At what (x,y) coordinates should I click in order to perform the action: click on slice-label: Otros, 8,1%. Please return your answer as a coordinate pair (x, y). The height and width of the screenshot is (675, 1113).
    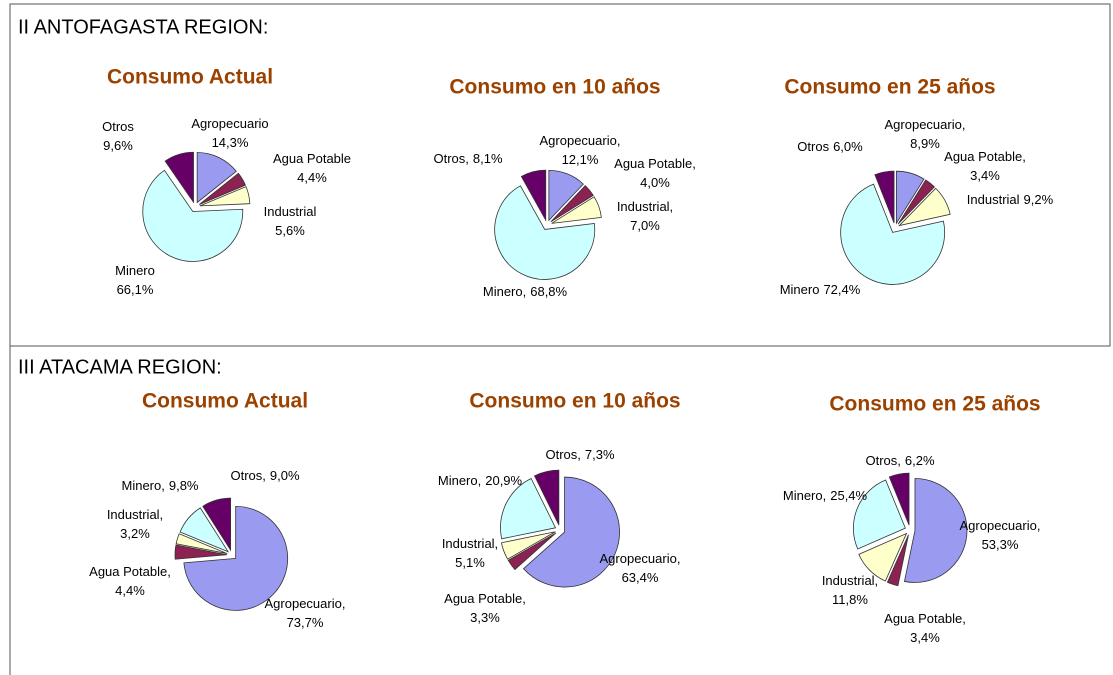
    Looking at the image, I should click on (467, 158).